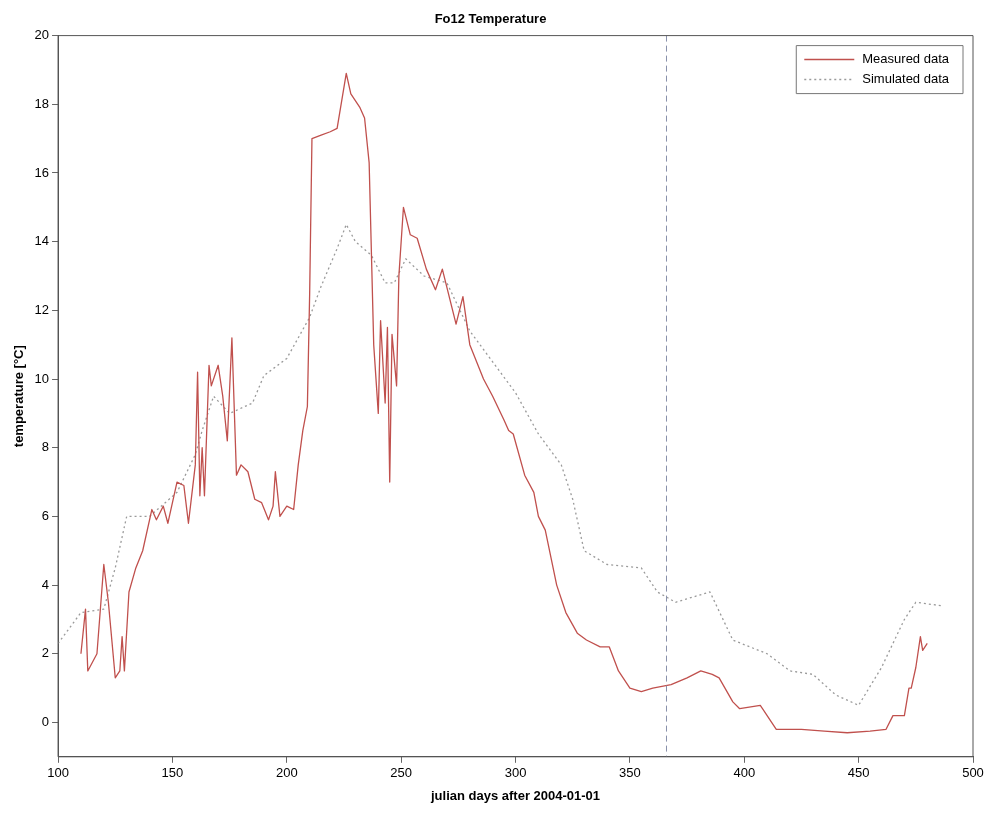 Image resolution: width=1003 pixels, height=818 pixels. Describe the element at coordinates (45, 515) in the screenshot. I see `y-tick-label: 6` at that location.